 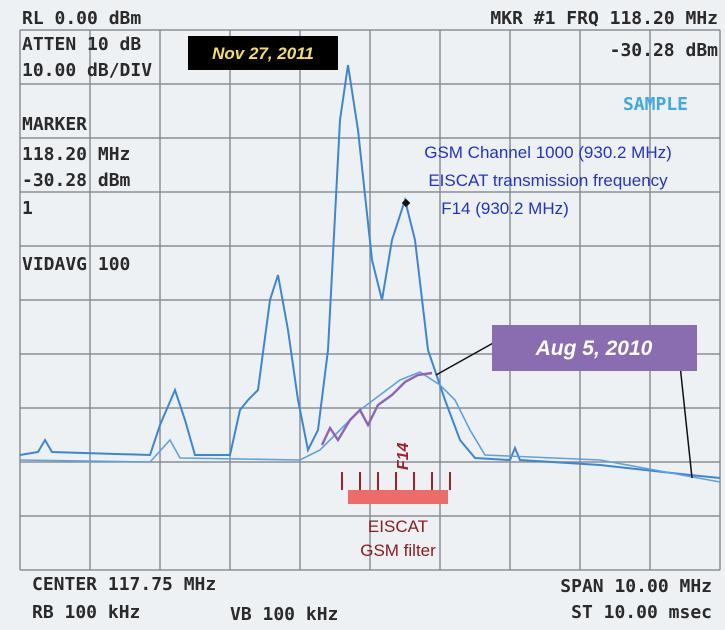 I want to click on gsm-note: GSM Channel 1000 (930.2 MHz), so click(x=548, y=152).